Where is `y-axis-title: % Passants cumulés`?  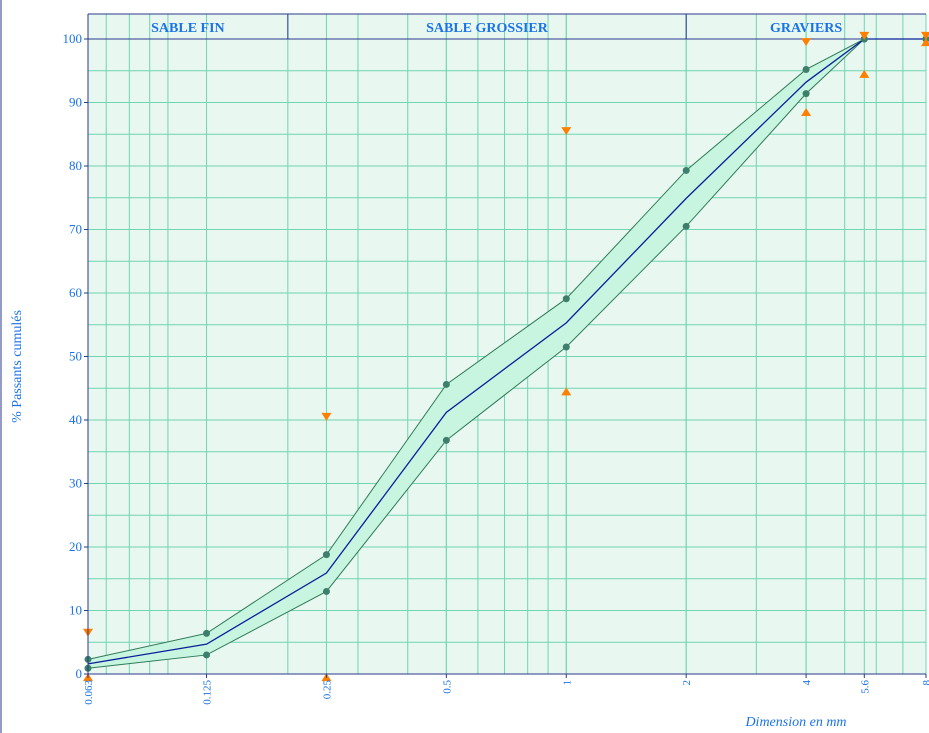 y-axis-title: % Passants cumulés is located at coordinates (17, 366).